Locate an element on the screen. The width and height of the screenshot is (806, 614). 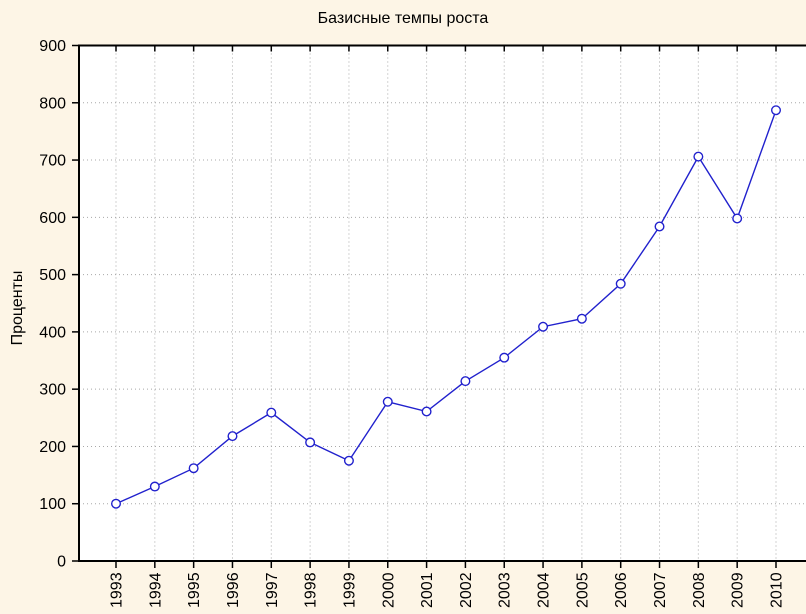
svg-text: 500 is located at coordinates (52, 275).